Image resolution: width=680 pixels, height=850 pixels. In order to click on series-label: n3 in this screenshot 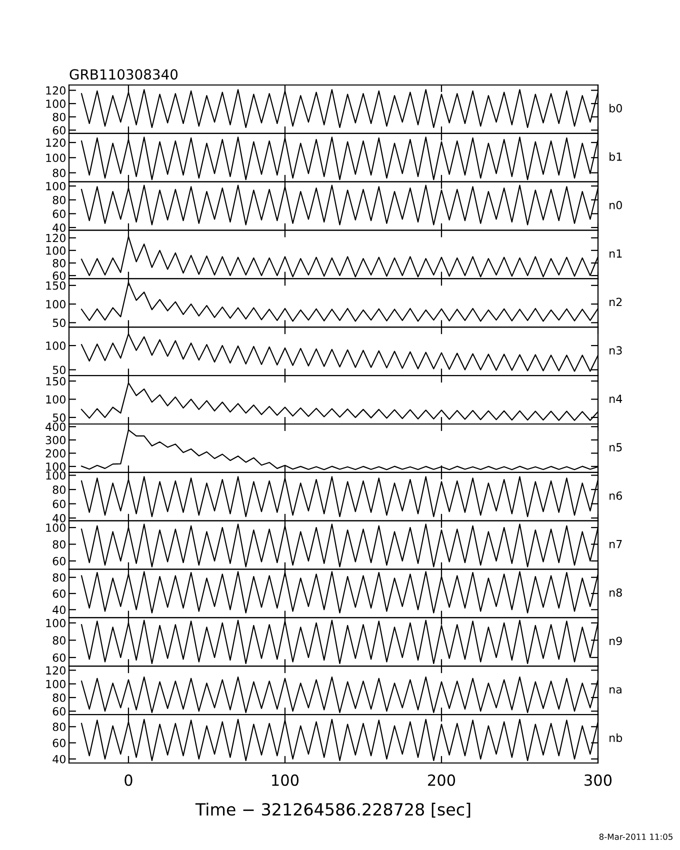, I will do `click(616, 350)`.